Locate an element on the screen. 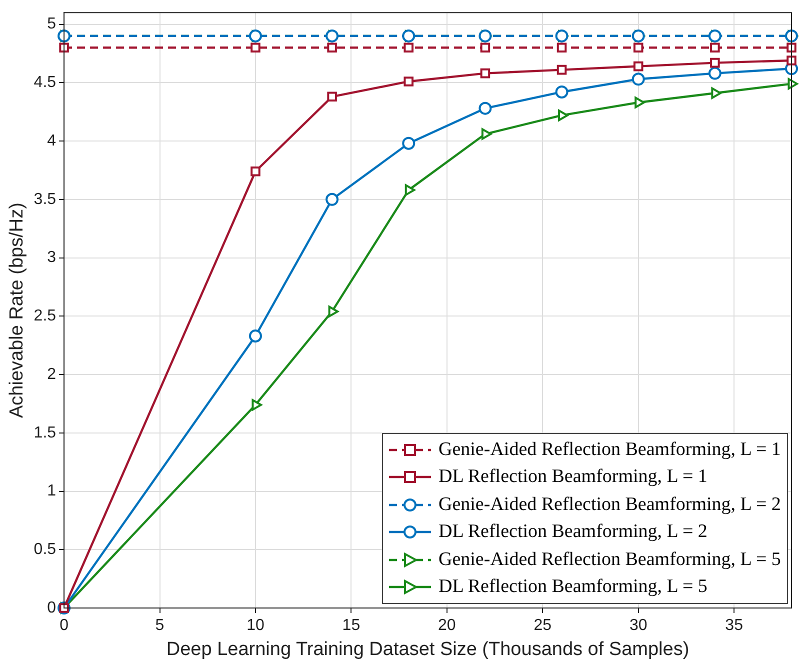 This screenshot has width=799, height=663. y-tick-label: 5 is located at coordinates (51, 24).